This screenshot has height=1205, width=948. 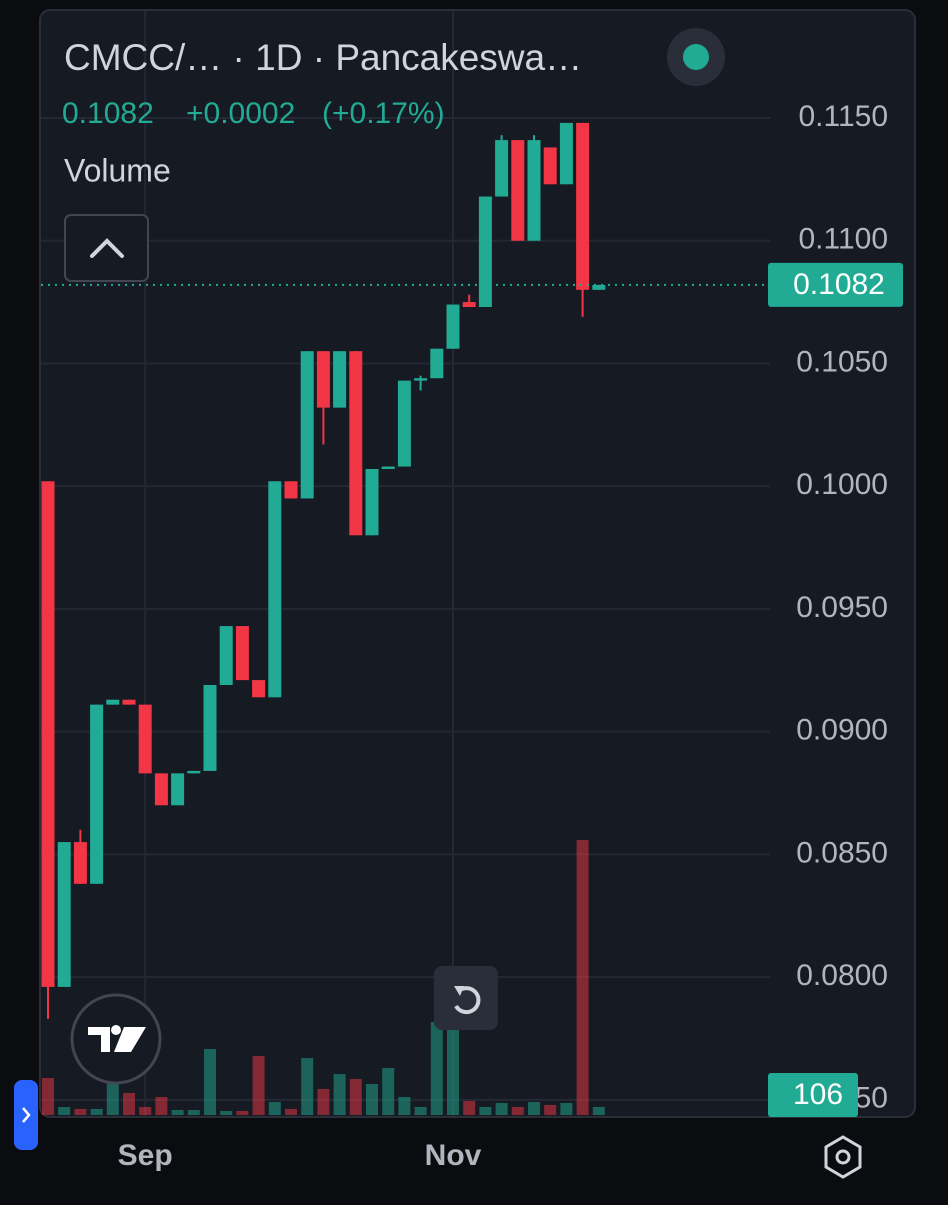 What do you see at coordinates (117, 170) in the screenshot?
I see `volume-legend: Volume` at bounding box center [117, 170].